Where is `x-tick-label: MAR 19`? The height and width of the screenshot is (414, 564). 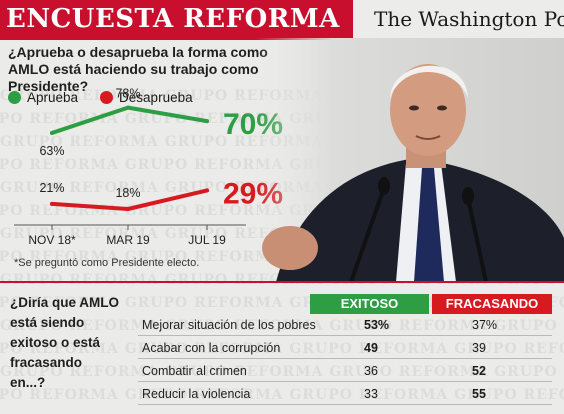 x-tick-label: MAR 19 is located at coordinates (128, 240).